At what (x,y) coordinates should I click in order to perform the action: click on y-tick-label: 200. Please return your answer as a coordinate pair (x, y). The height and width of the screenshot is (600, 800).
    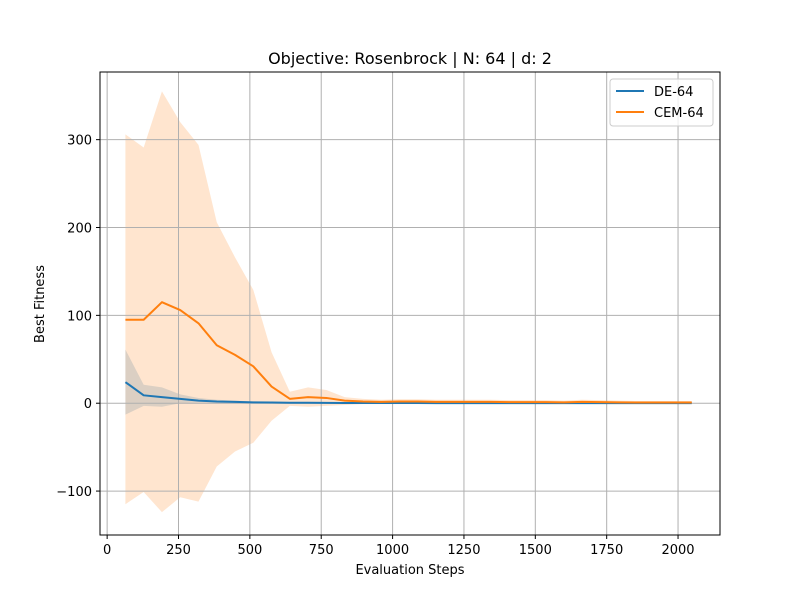
    Looking at the image, I should click on (79, 229).